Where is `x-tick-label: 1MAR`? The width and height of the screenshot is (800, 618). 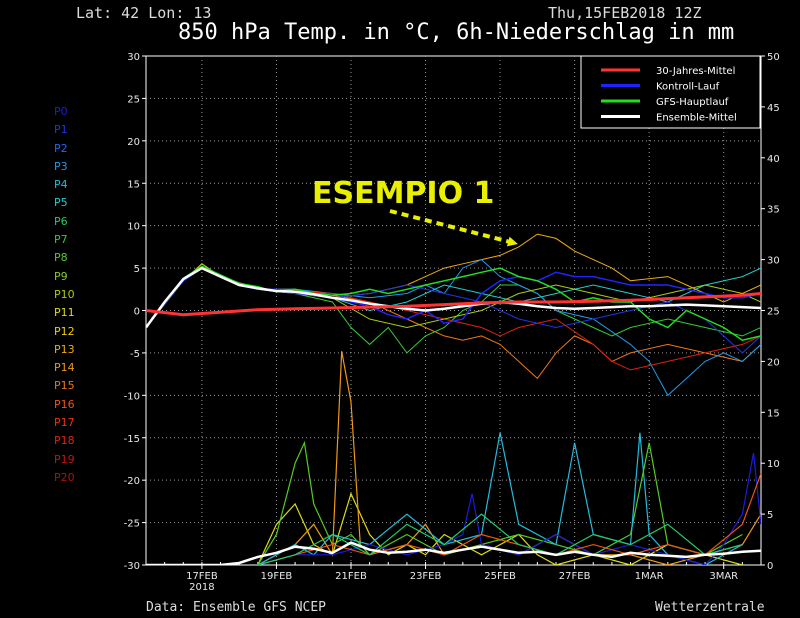
x-tick-label: 1MAR is located at coordinates (649, 576).